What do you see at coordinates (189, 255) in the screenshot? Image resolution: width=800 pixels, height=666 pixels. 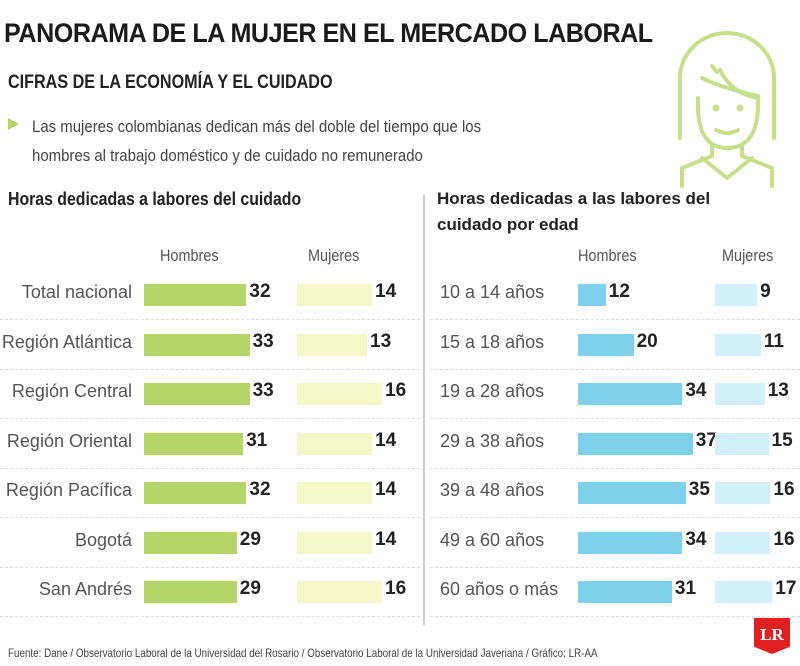 I see `left-legend-hombres: Hombres` at bounding box center [189, 255].